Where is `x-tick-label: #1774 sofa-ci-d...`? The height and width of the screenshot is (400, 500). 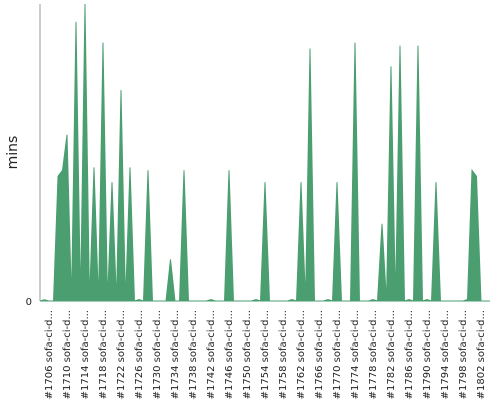
x-tick-label: #1774 sofa-ci-d... is located at coordinates (355, 354).